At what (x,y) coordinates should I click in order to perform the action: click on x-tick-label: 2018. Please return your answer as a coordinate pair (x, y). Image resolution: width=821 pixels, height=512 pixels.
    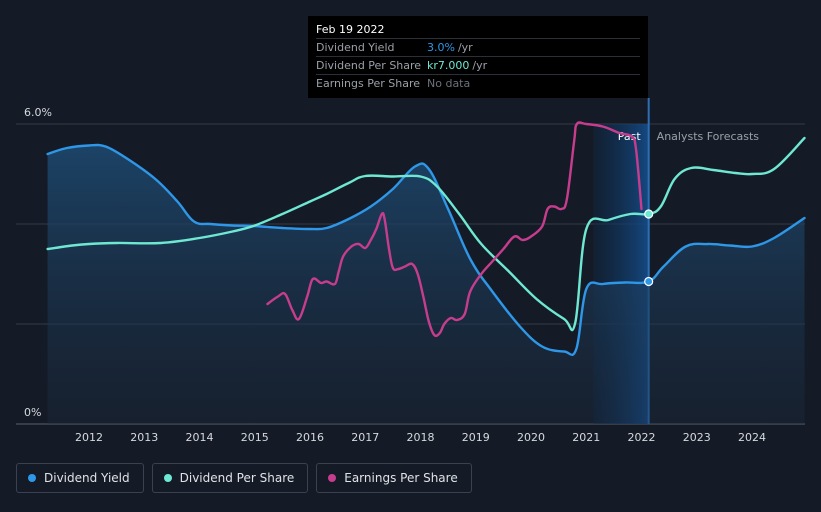
    Looking at the image, I should click on (421, 437).